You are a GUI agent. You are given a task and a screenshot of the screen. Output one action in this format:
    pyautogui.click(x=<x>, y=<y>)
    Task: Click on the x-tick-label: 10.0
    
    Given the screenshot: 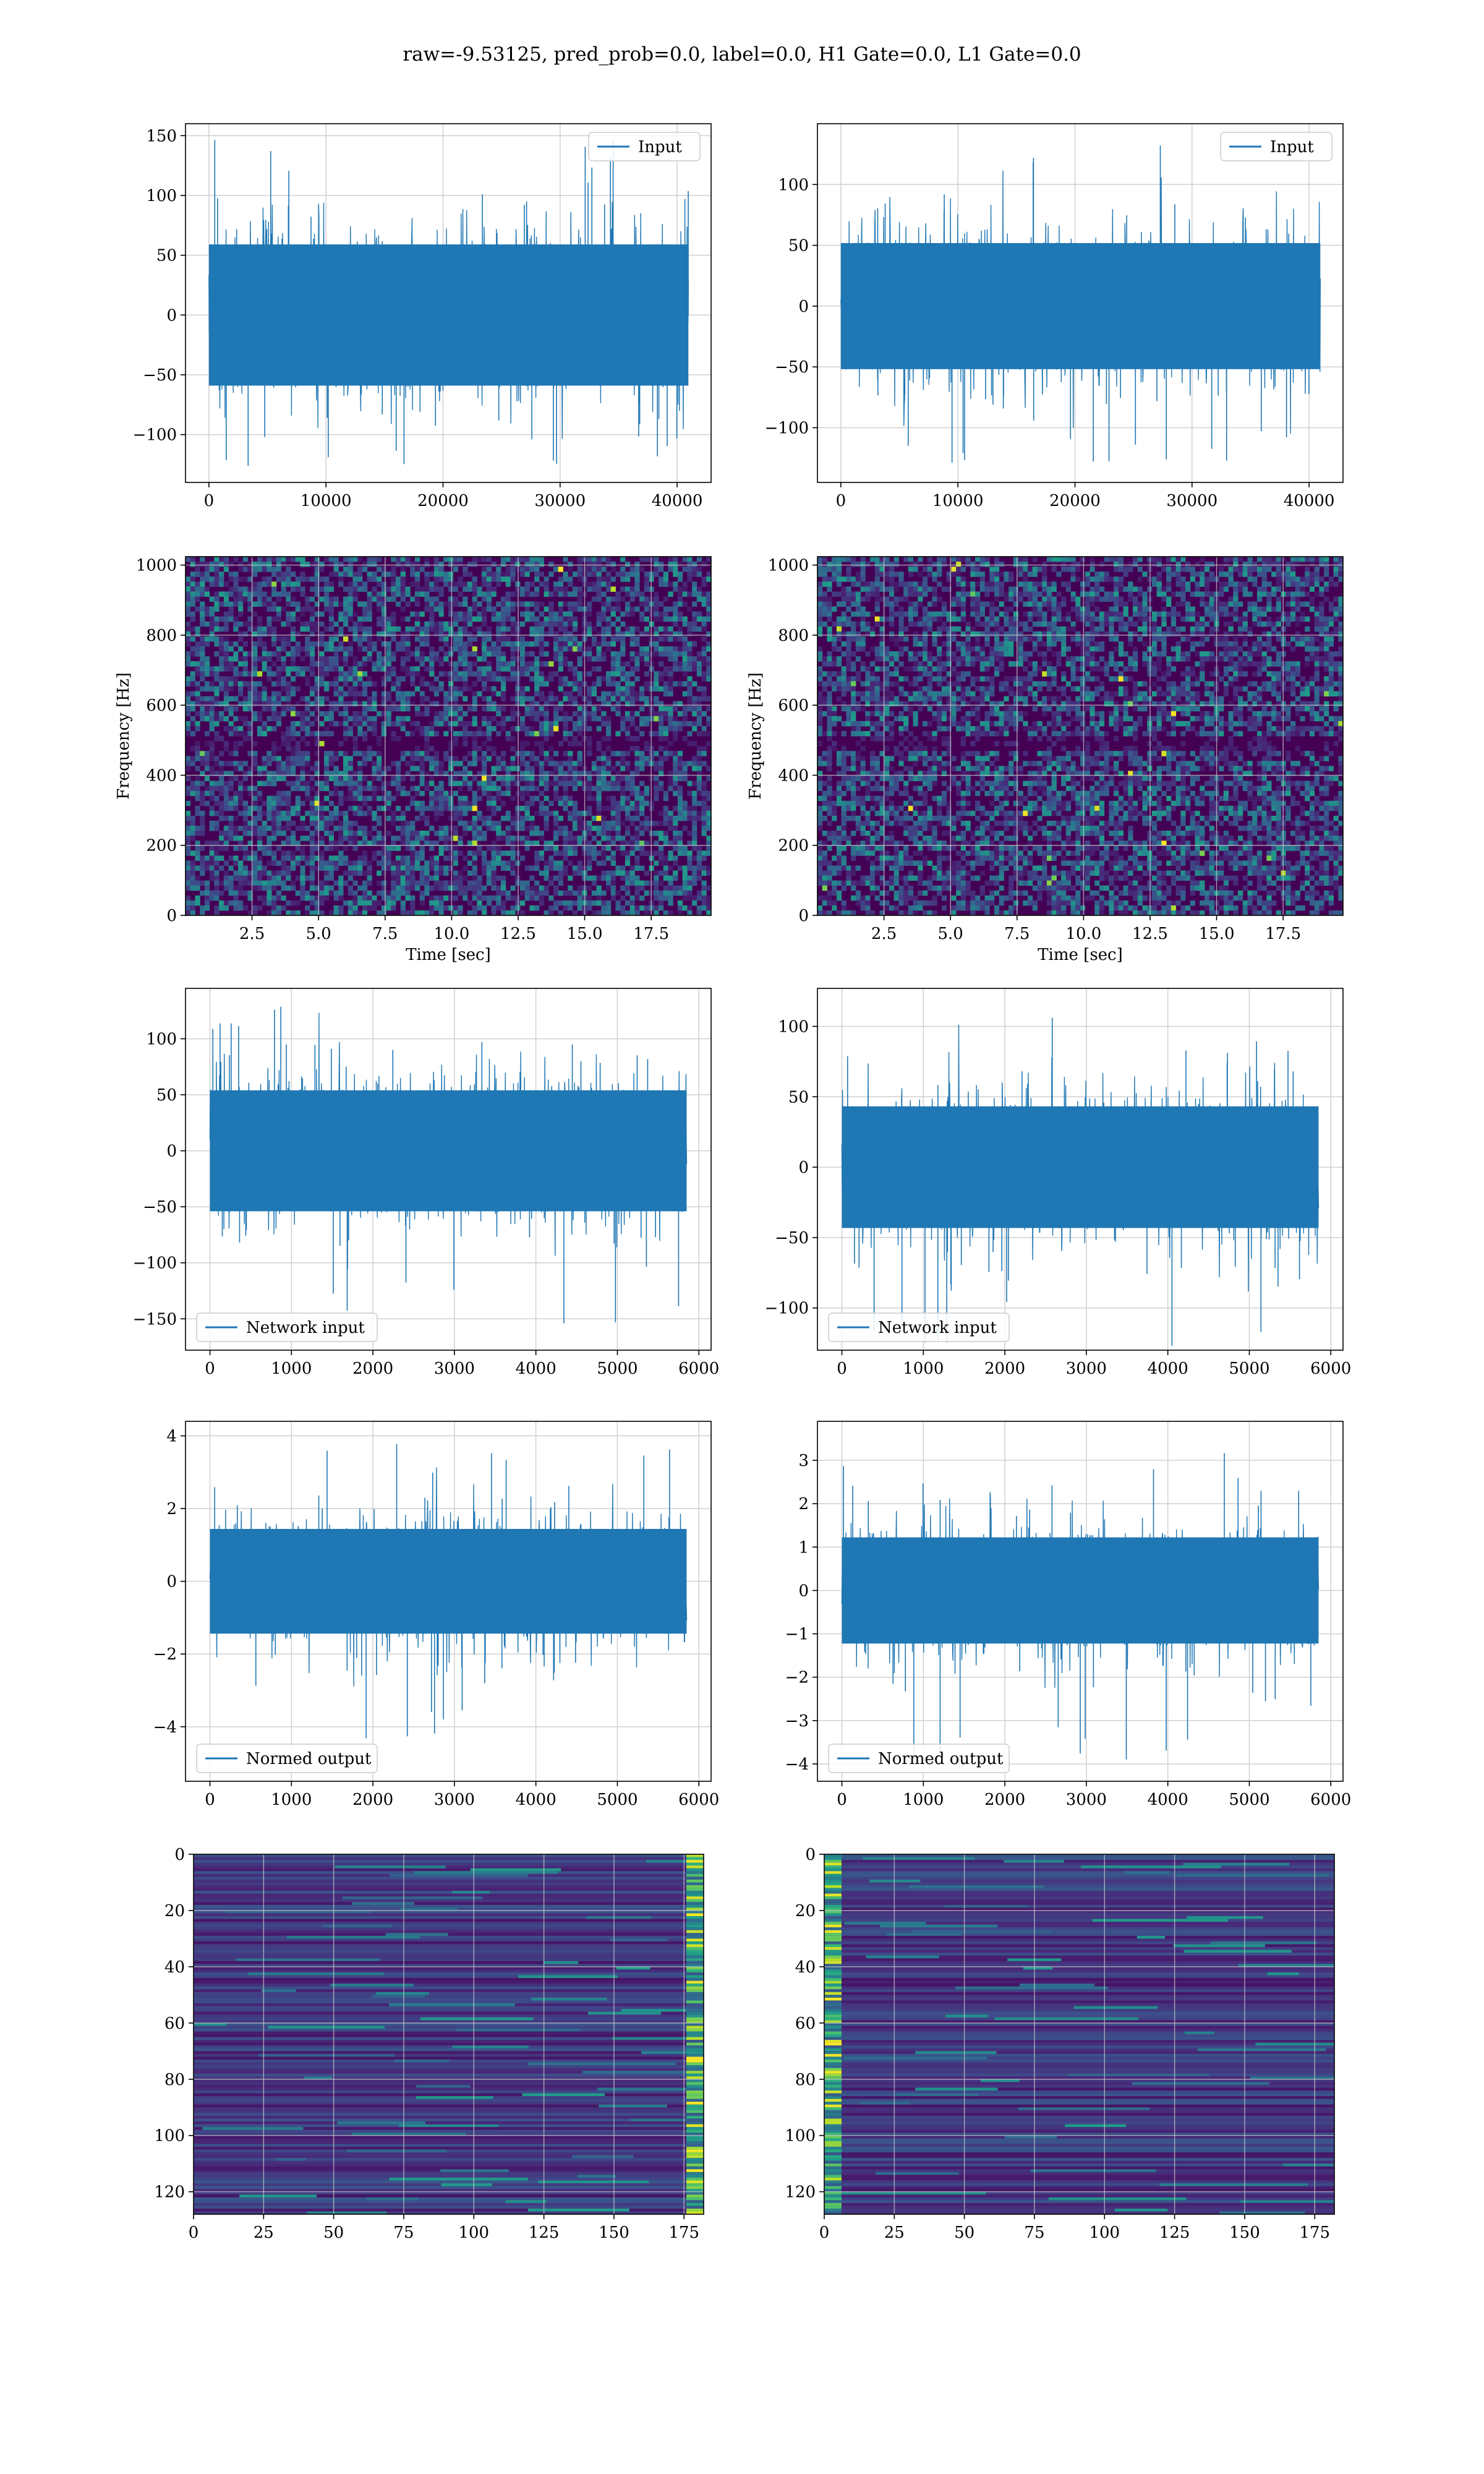 What is the action you would take?
    pyautogui.click(x=1083, y=934)
    